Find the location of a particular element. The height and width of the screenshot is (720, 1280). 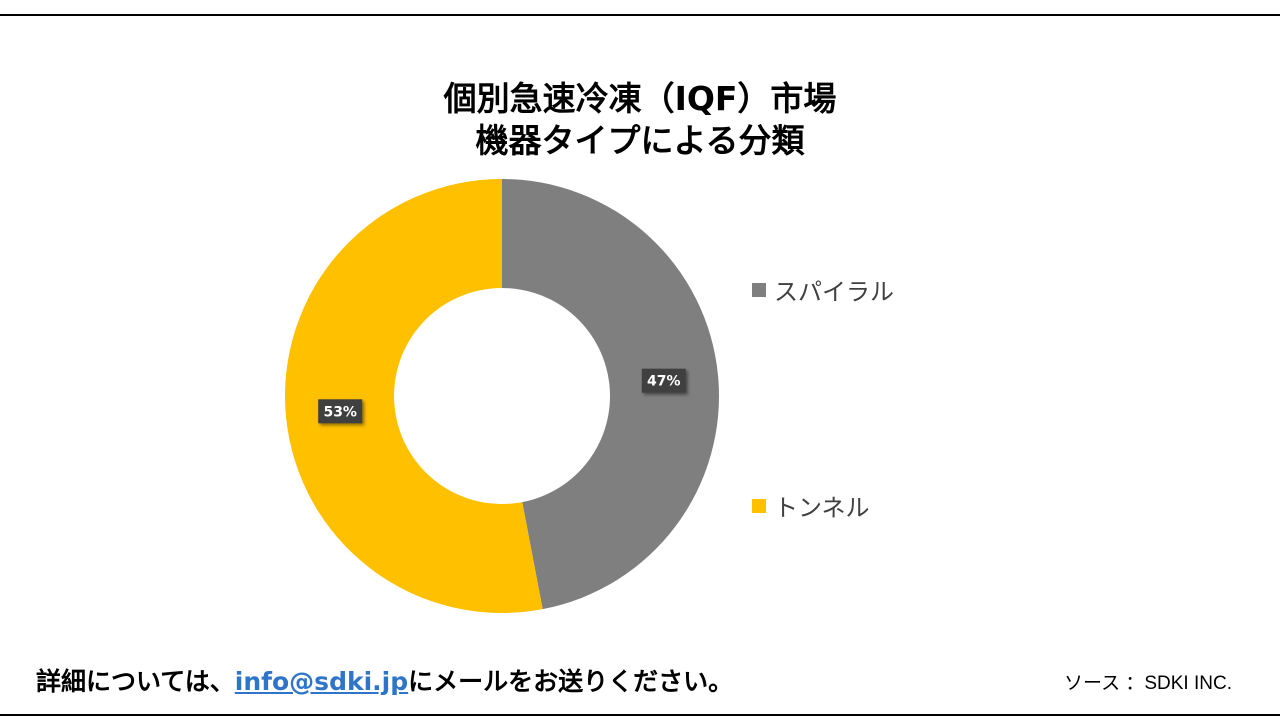

svg-text: 47% is located at coordinates (664, 382).